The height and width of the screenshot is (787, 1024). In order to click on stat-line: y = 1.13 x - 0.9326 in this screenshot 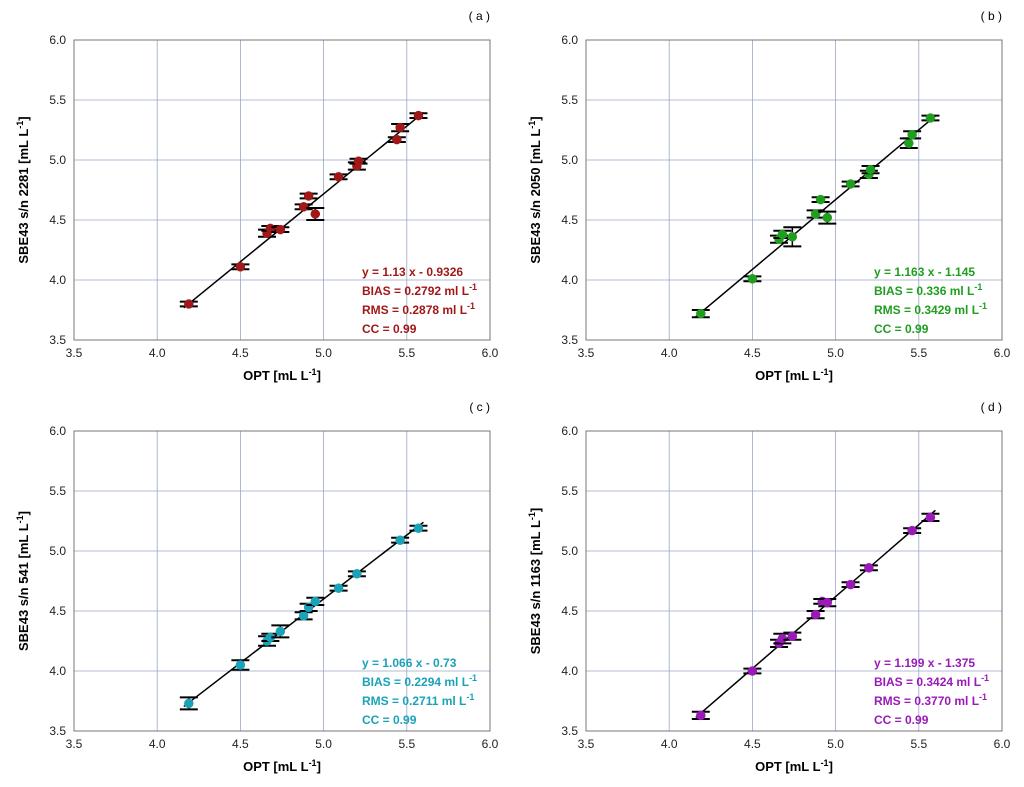, I will do `click(412, 272)`.